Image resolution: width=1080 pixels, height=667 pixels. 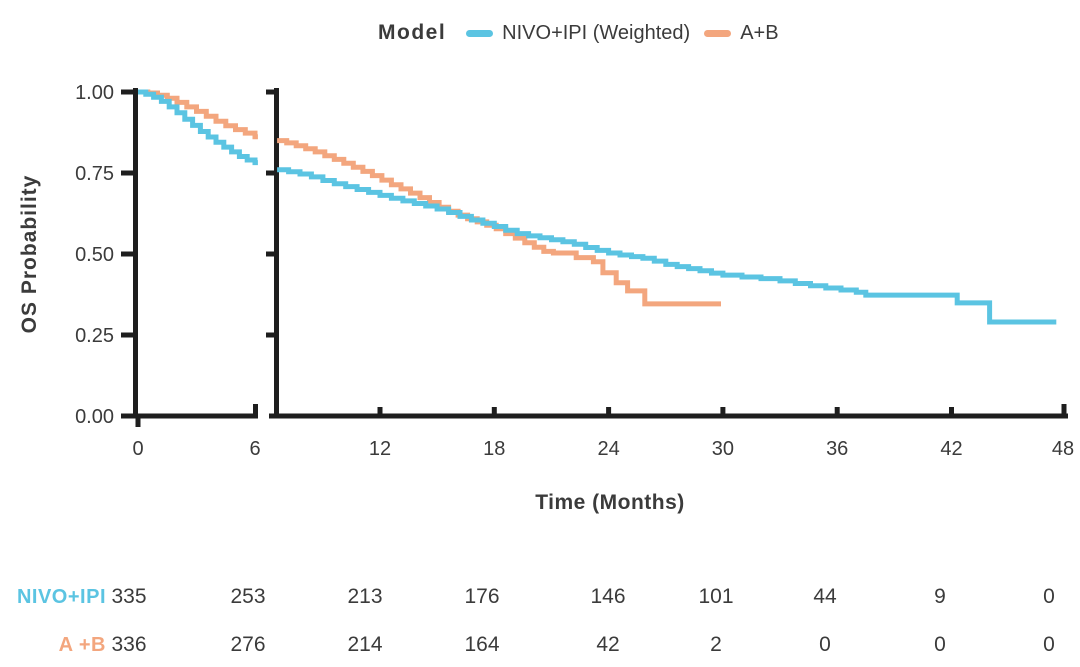 I want to click on x-tick-label: 18, so click(x=494, y=449).